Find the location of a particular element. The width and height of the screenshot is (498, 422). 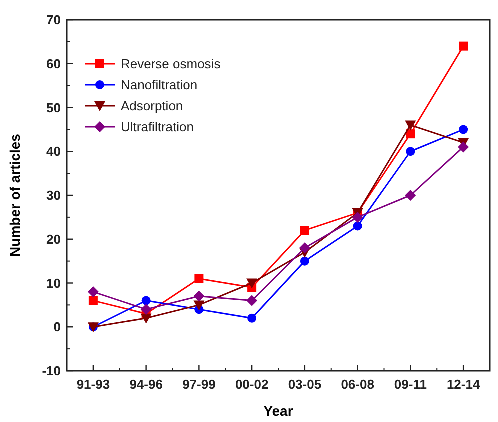

x-tick-label: 03-05 is located at coordinates (305, 384).